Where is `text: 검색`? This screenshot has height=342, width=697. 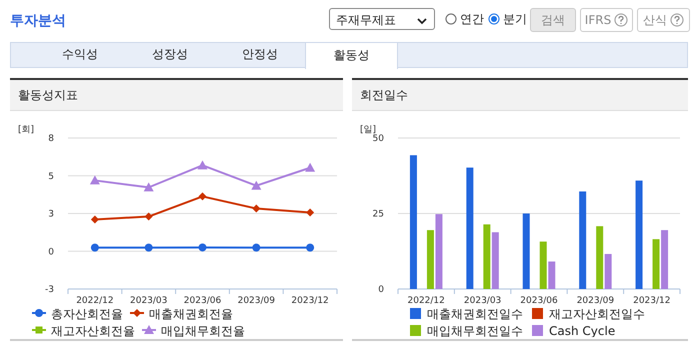
text: 검색 is located at coordinates (553, 20).